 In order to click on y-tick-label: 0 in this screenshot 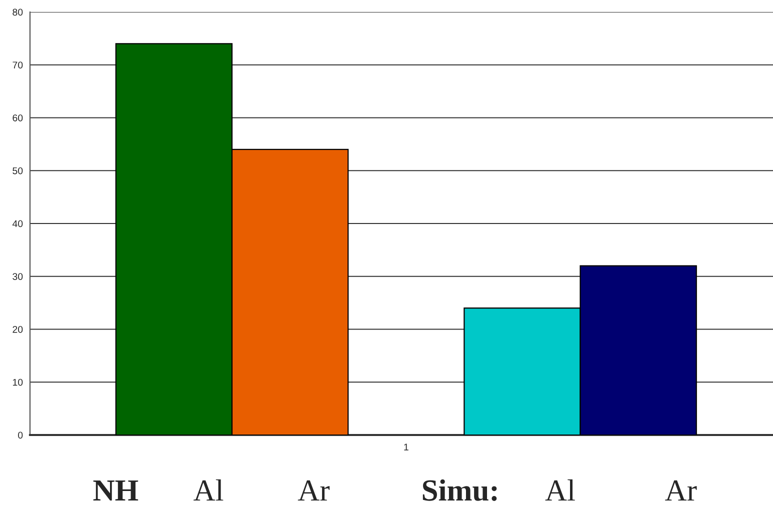, I will do `click(20, 435)`.